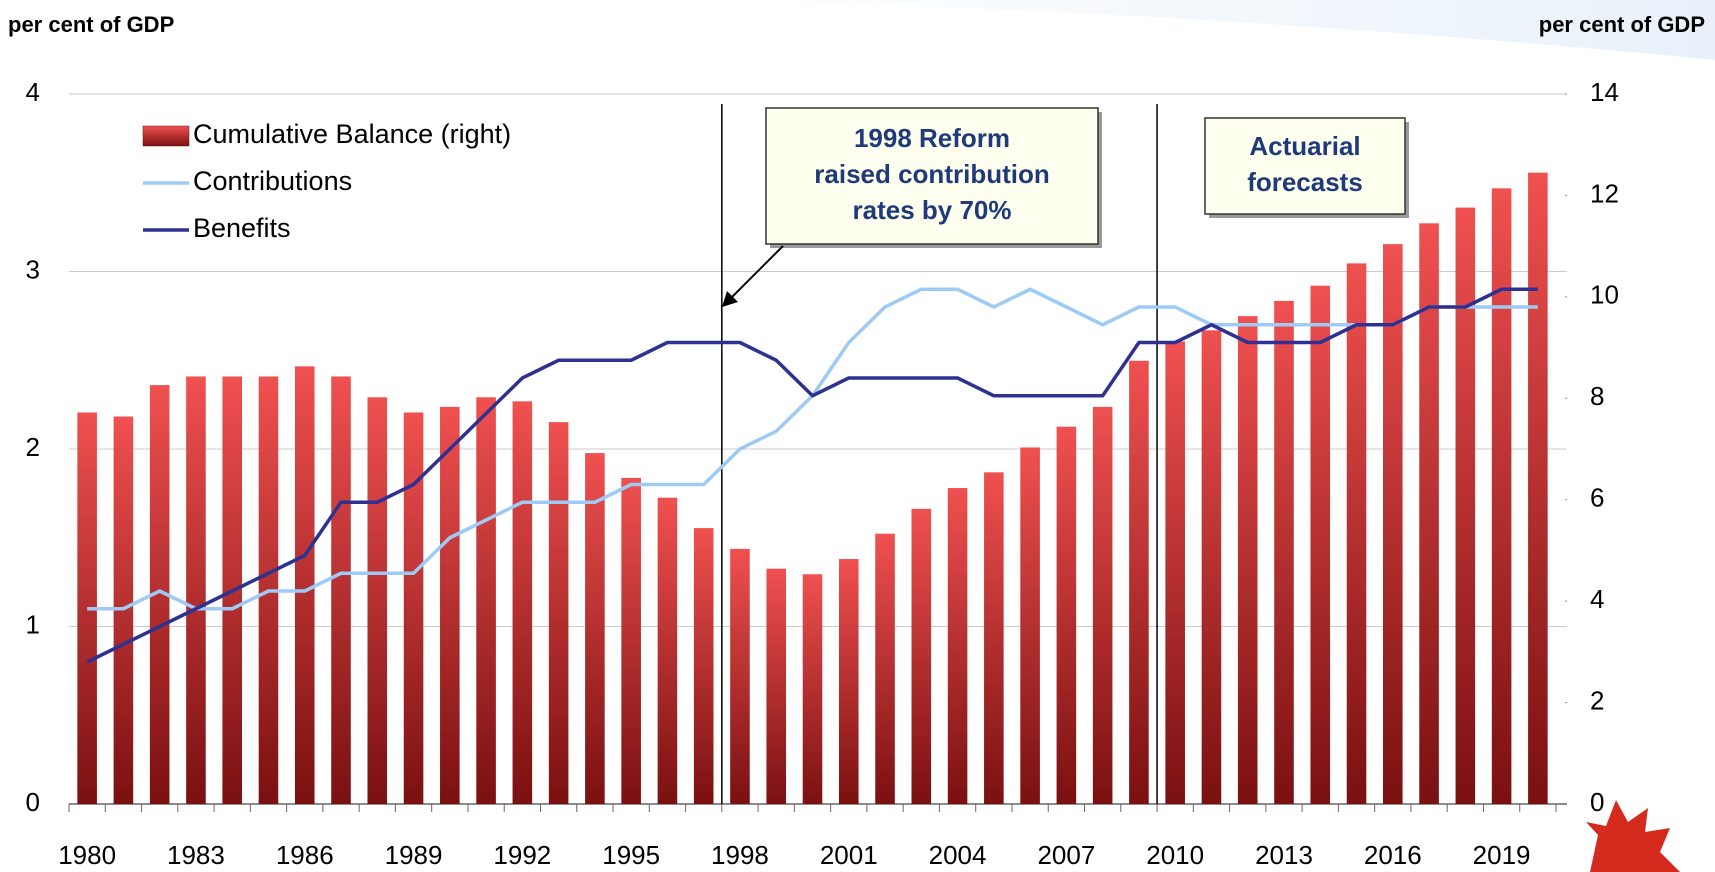 The width and height of the screenshot is (1715, 872). Describe the element at coordinates (958, 855) in the screenshot. I see `x-tick-label: 2004` at that location.